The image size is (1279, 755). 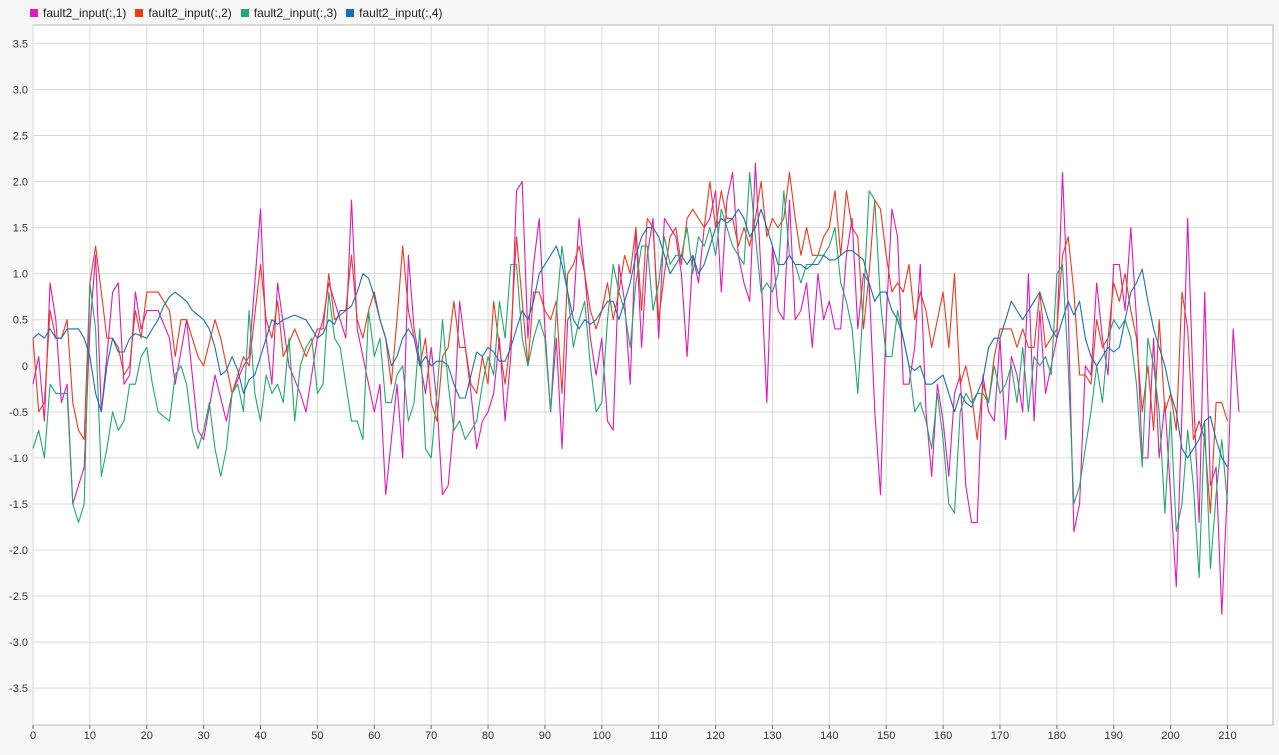 What do you see at coordinates (886, 736) in the screenshot?
I see `x-tick-label: 150` at bounding box center [886, 736].